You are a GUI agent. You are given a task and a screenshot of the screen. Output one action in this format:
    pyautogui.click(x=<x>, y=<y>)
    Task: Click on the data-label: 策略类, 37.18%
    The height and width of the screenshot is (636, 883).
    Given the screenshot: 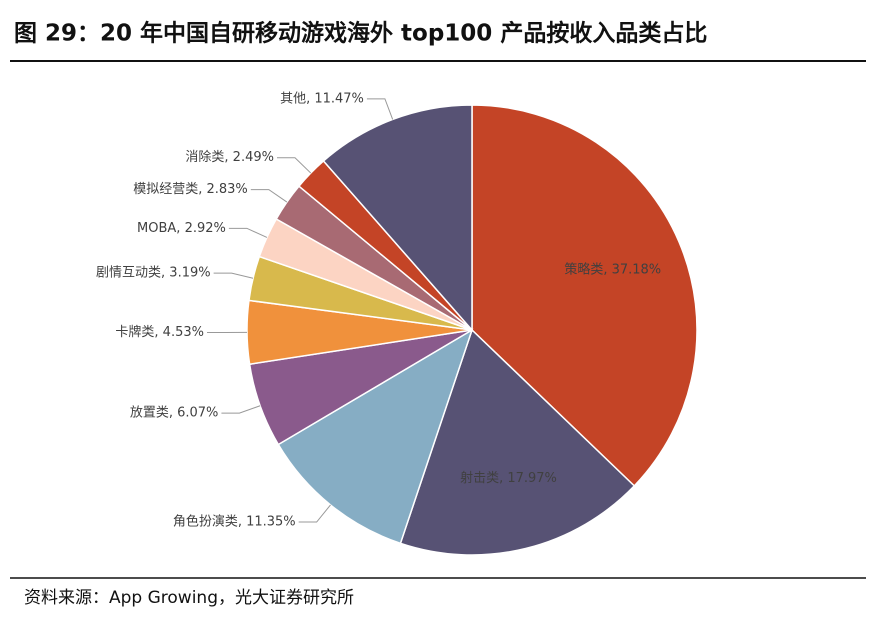 What is the action you would take?
    pyautogui.click(x=612, y=270)
    